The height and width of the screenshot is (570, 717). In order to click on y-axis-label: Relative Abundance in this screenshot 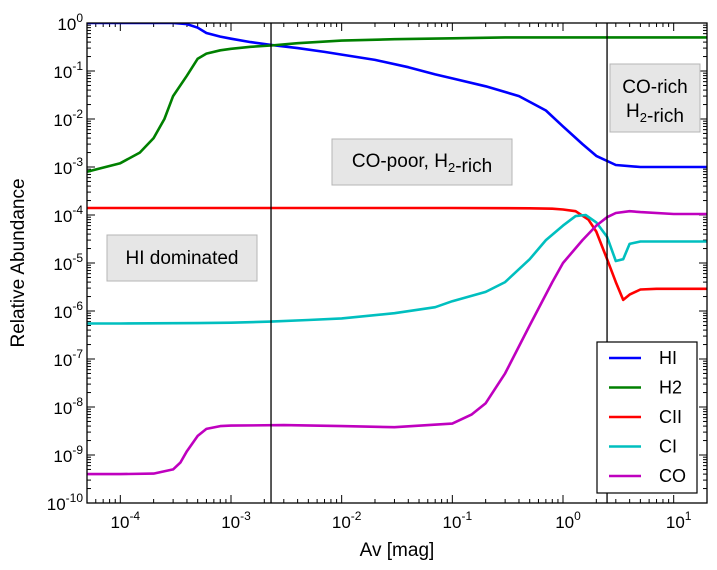, I will do `click(18, 262)`.